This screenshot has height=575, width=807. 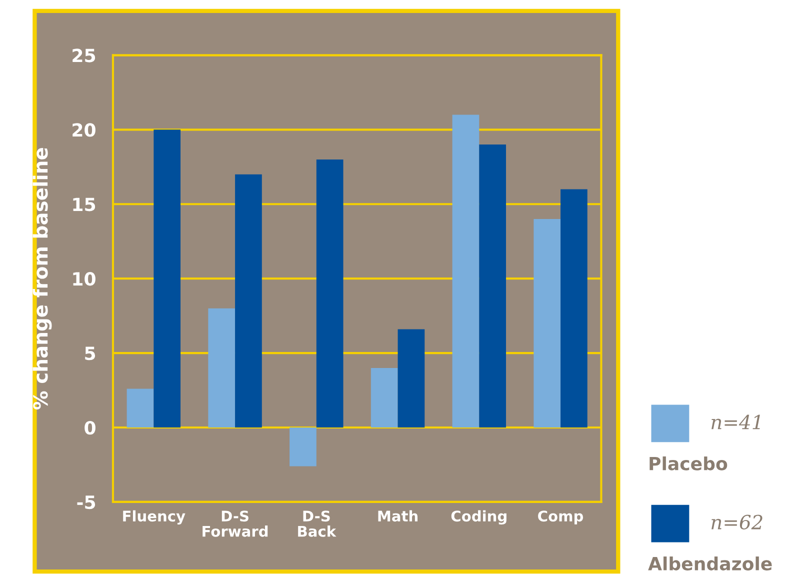 What do you see at coordinates (42, 279) in the screenshot?
I see `y-axis-title: % change from baseline` at bounding box center [42, 279].